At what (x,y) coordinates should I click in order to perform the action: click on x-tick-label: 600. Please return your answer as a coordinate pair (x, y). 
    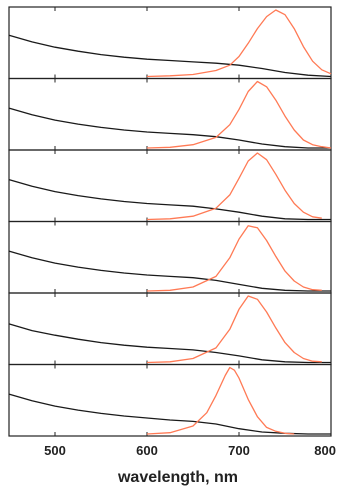
    Looking at the image, I should click on (147, 450).